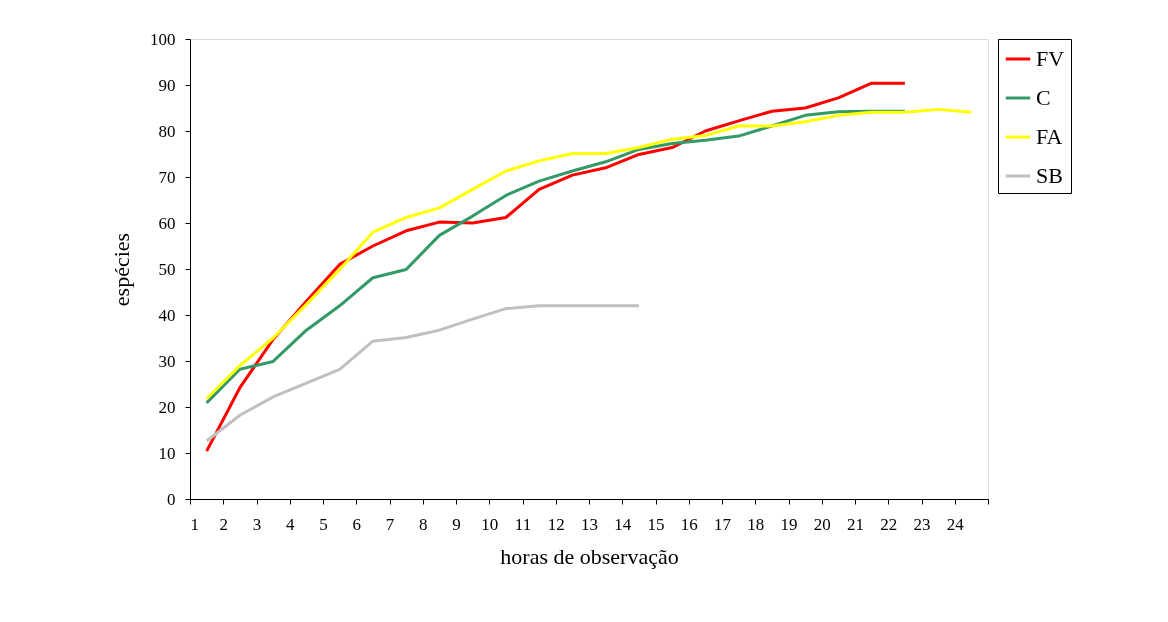  What do you see at coordinates (171, 499) in the screenshot?
I see `y-tick-label: 0` at bounding box center [171, 499].